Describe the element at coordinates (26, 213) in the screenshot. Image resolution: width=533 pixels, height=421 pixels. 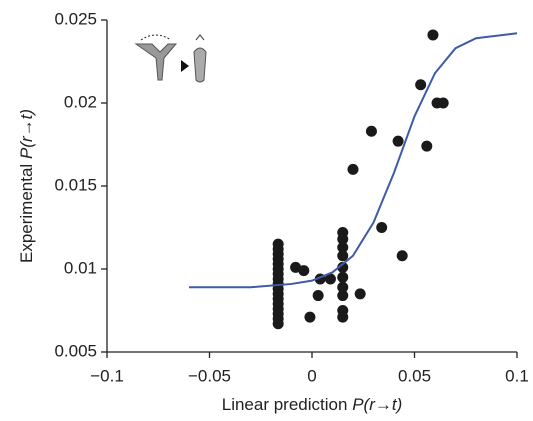
I see `y-label-text: Experimental` at that location.